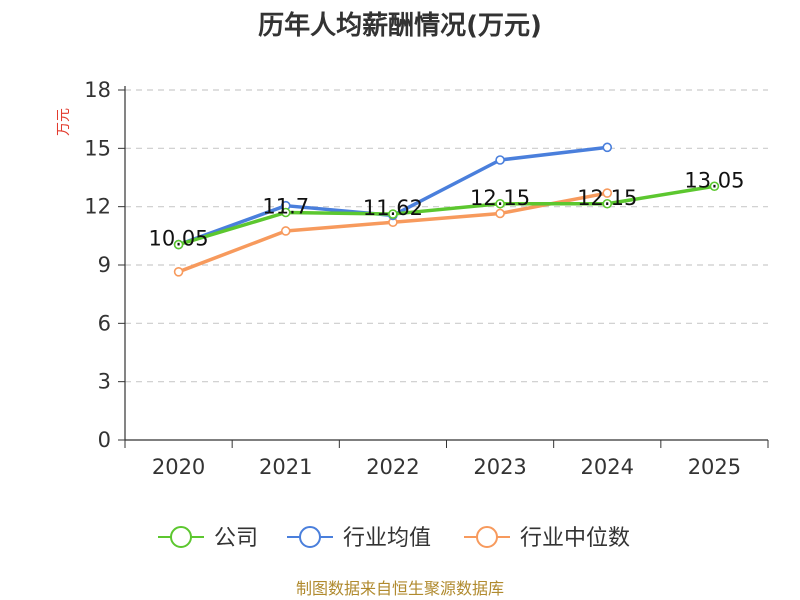 The width and height of the screenshot is (800, 600). What do you see at coordinates (104, 382) in the screenshot?
I see `y-tick-label: 3` at bounding box center [104, 382].